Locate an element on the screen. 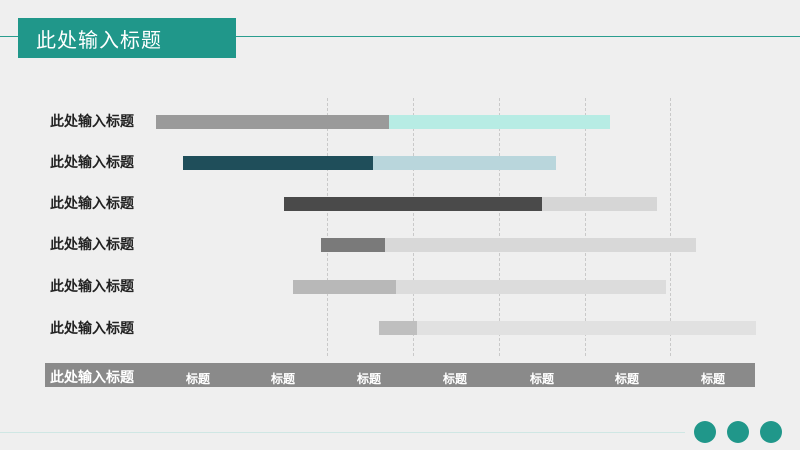 This screenshot has height=450, width=800. axis-title: 此处输入标题 is located at coordinates (92, 378).